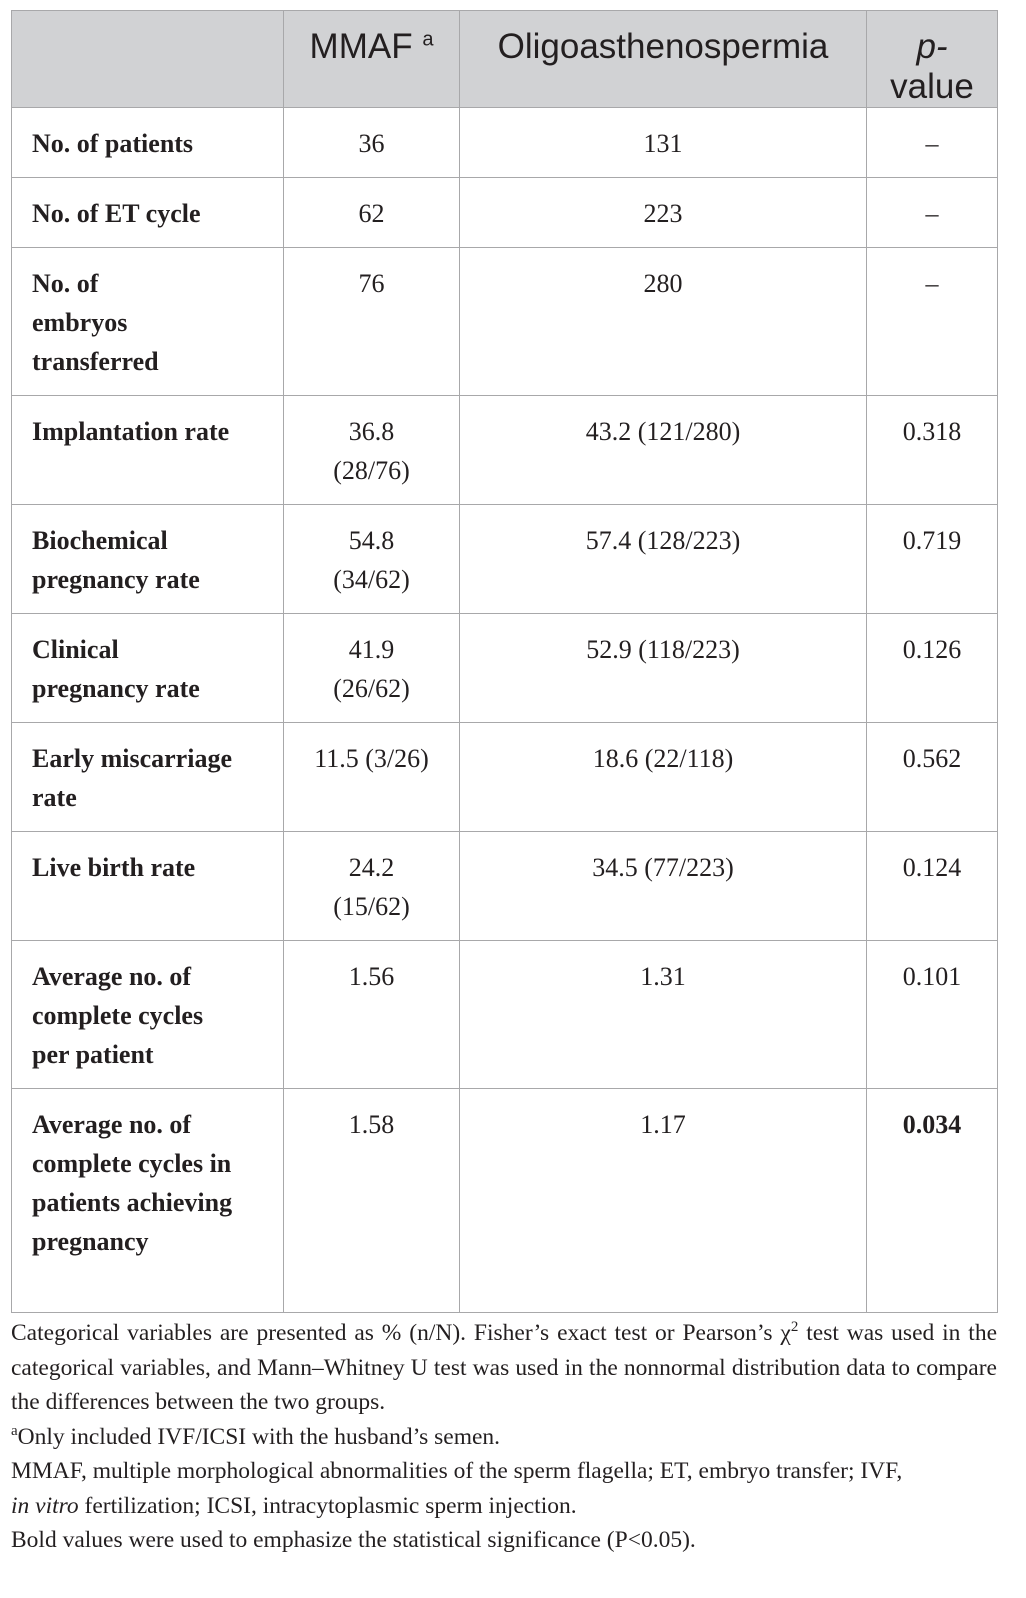 The width and height of the screenshot is (1026, 1598). Describe the element at coordinates (95, 322) in the screenshot. I see `row-label-text: No. of embryos transferred` at that location.